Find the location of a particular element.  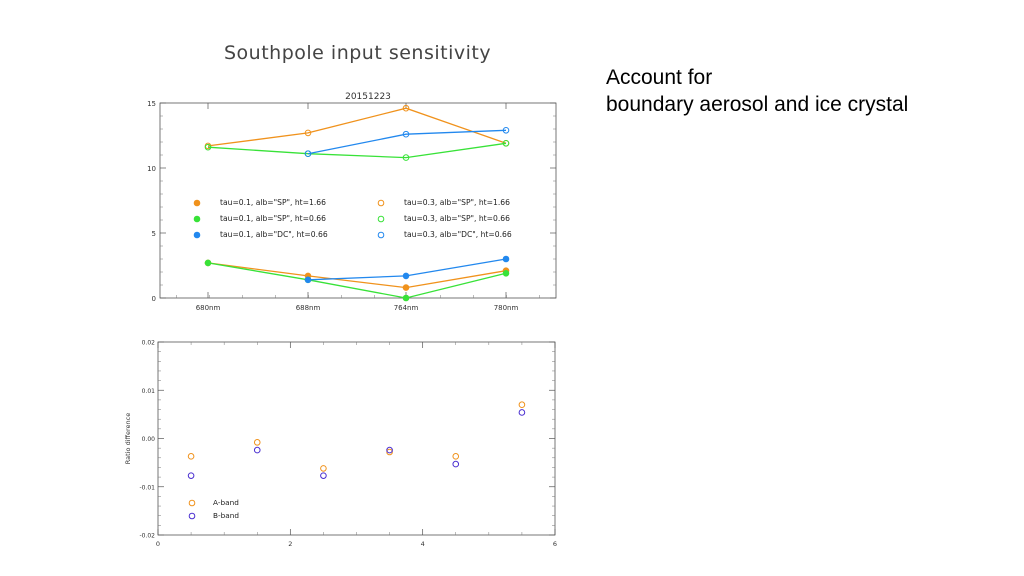

legend-label-0: A-band is located at coordinates (226, 502).